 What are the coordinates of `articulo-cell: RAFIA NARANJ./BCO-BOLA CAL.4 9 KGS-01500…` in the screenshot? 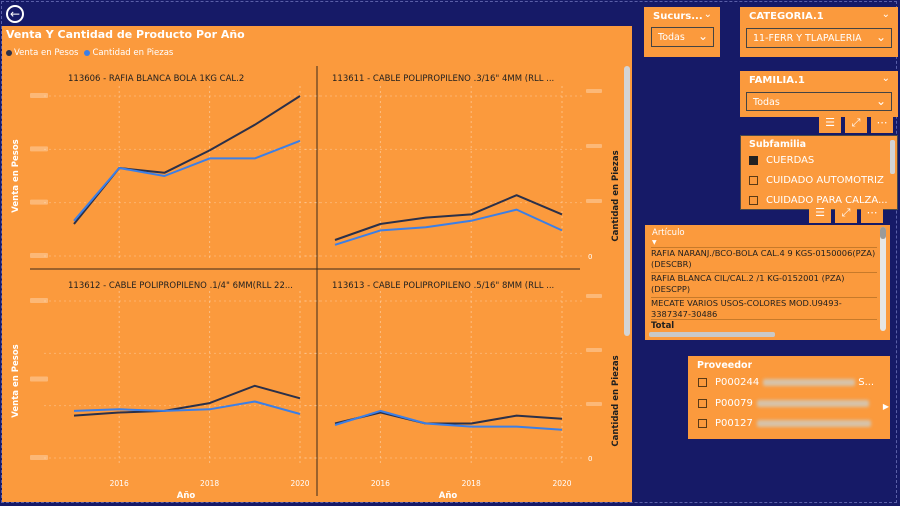 It's located at (763, 258).